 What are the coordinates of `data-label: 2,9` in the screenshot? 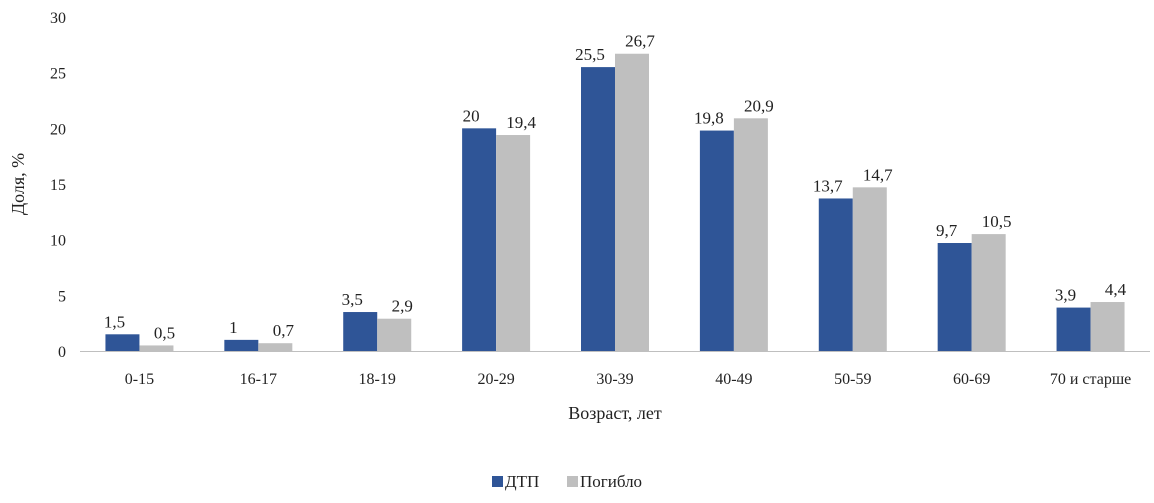 It's located at (402, 306).